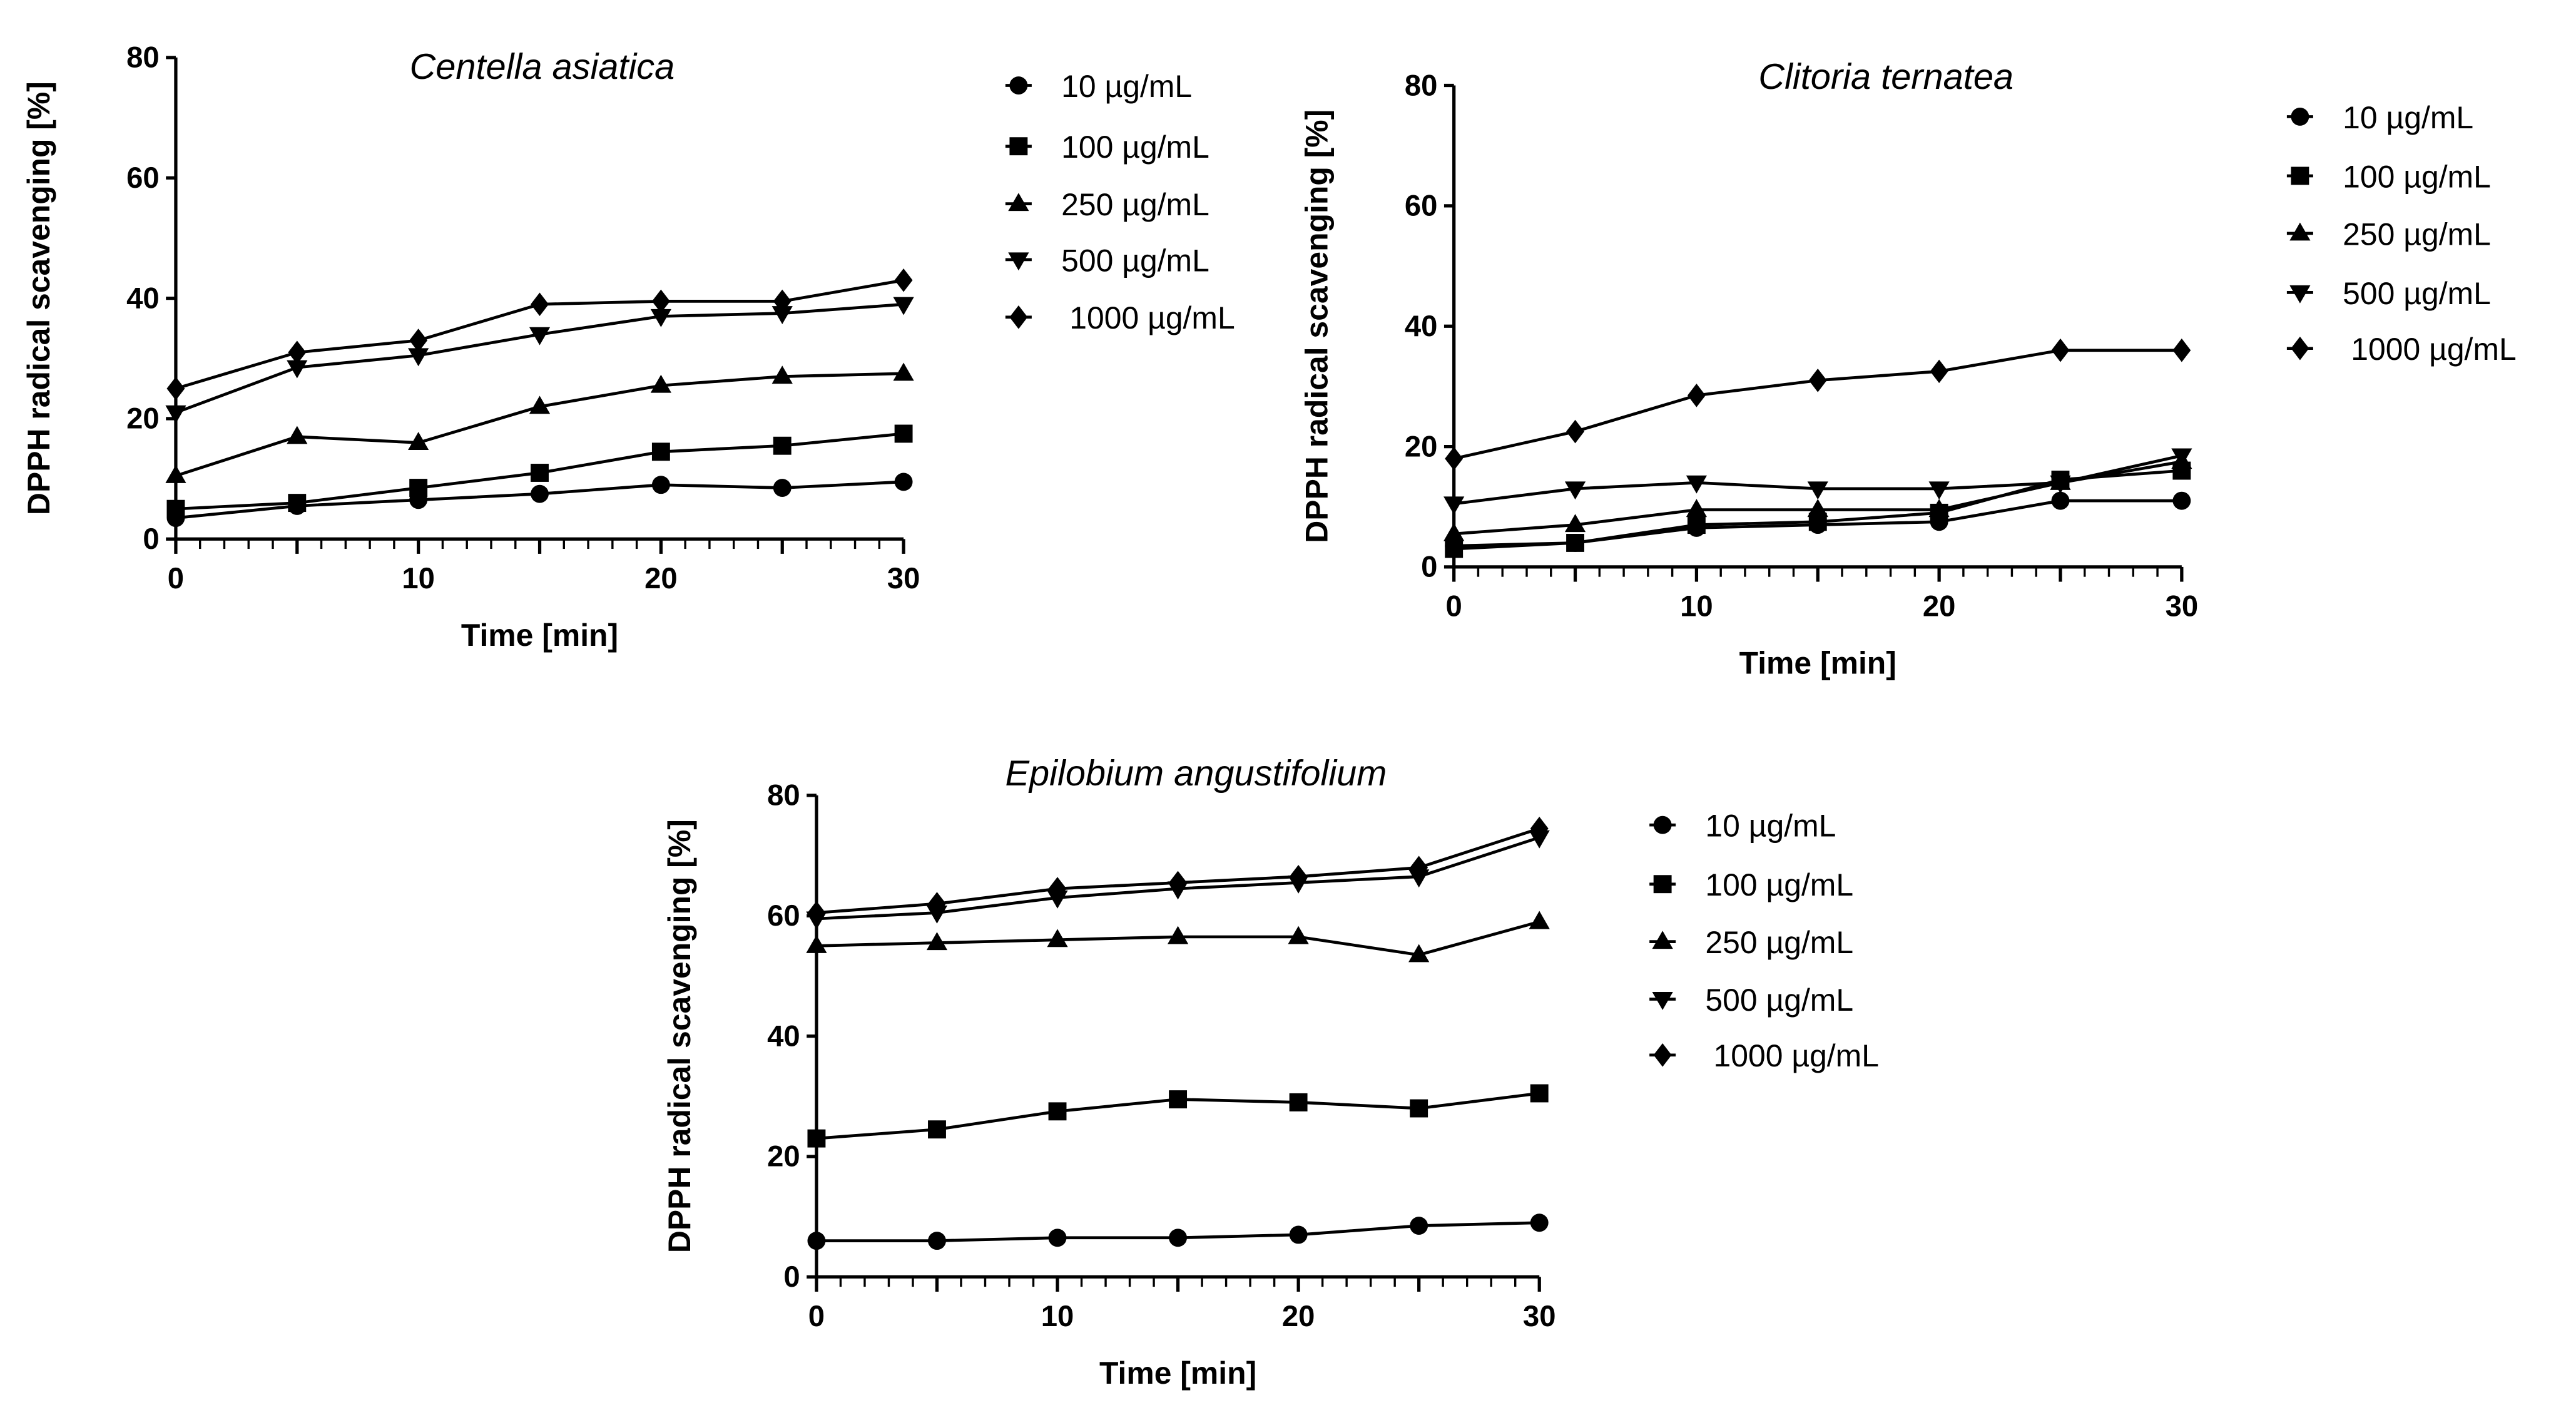 This screenshot has height=1410, width=2576. What do you see at coordinates (1196, 774) in the screenshot?
I see `chart-title: Epilobium angustifolium` at bounding box center [1196, 774].